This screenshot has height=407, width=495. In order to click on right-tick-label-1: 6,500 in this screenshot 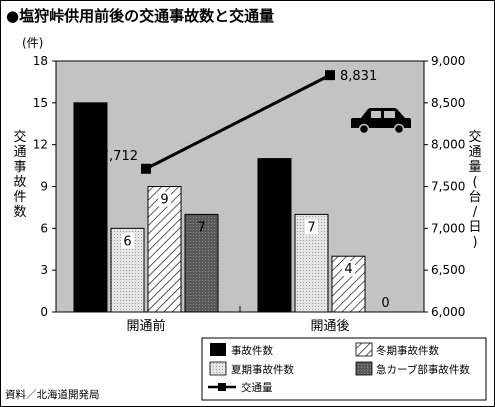, I will do `click(448, 270)`.